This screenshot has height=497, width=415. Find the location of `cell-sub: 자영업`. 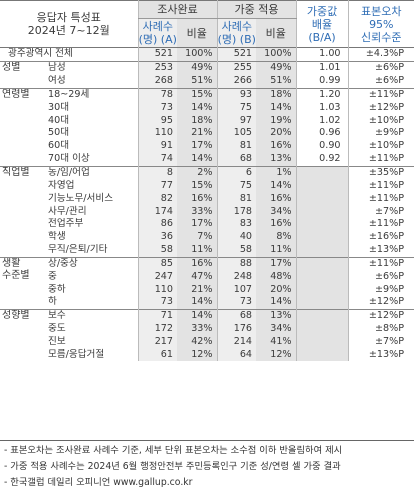

cell-sub: 자영업 is located at coordinates (61, 185).